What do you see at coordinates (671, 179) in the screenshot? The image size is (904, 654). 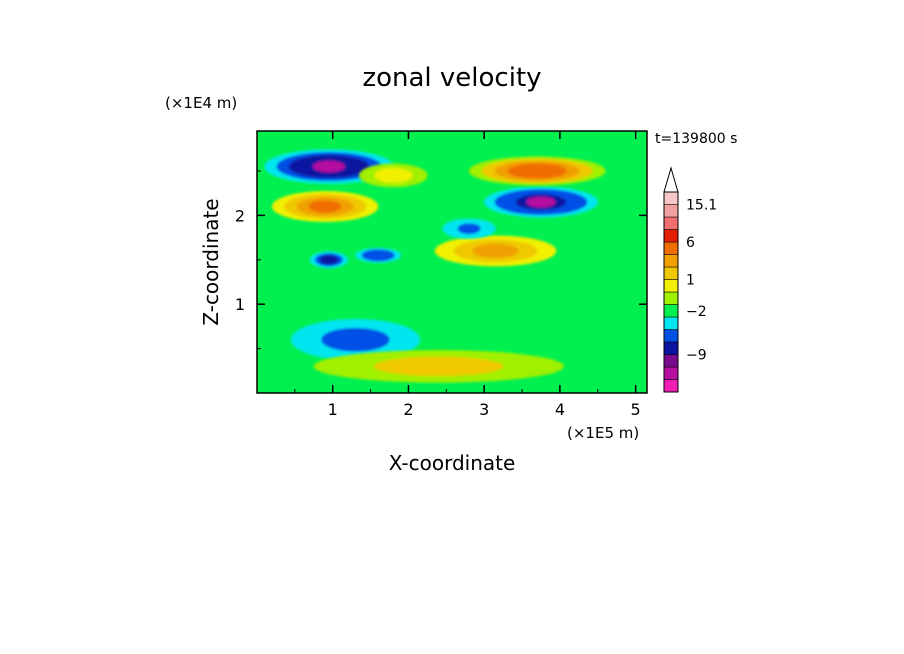 I see `colorbar-max-arrow` at bounding box center [671, 179].